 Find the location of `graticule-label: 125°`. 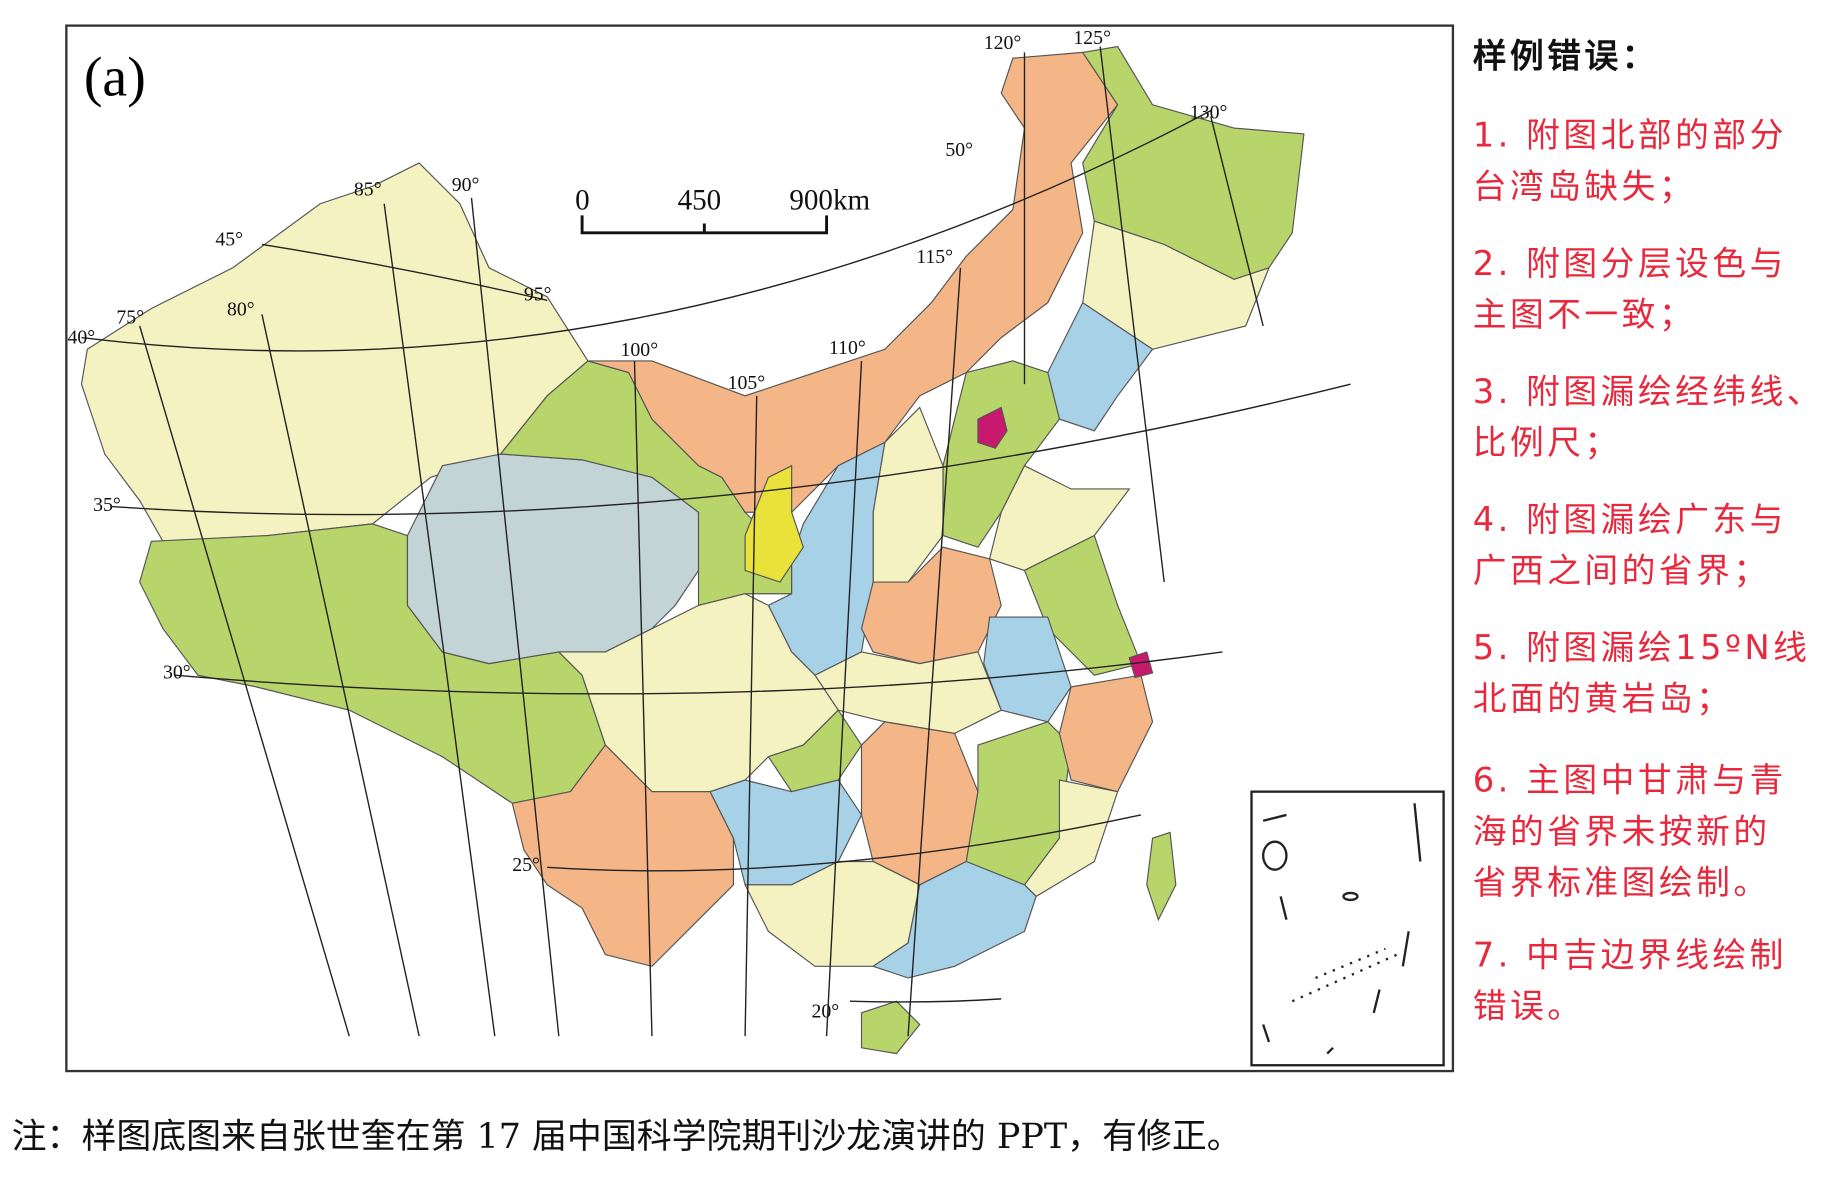

graticule-label: 125° is located at coordinates (1092, 38).